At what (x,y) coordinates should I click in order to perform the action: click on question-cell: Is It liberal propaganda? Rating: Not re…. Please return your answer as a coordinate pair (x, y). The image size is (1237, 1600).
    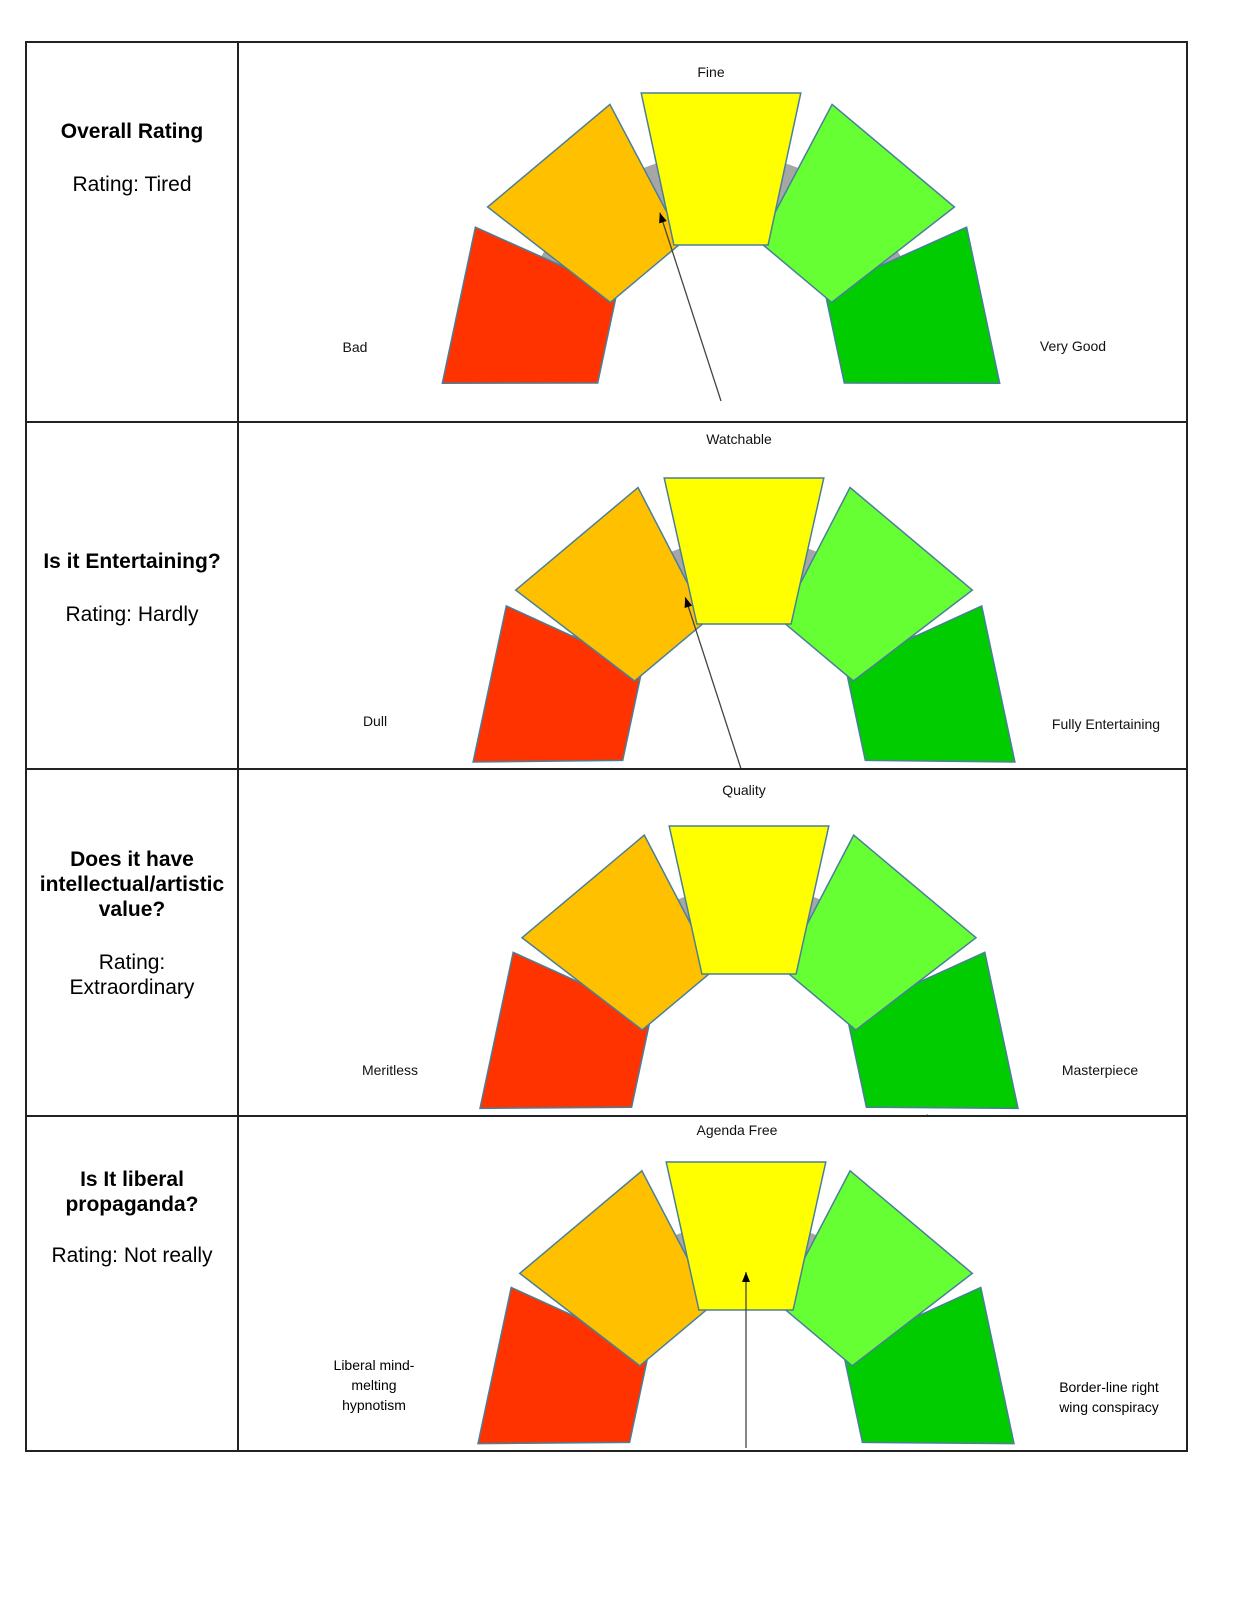
    Looking at the image, I should click on (133, 1283).